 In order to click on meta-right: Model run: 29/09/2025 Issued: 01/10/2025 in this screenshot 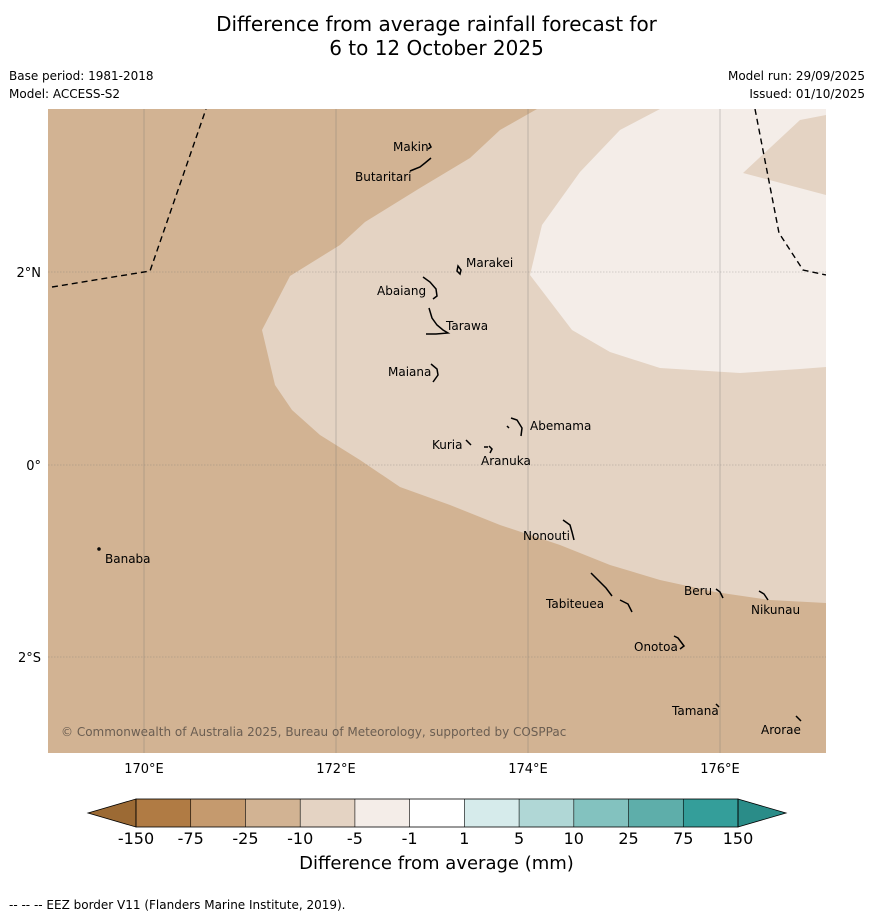, I will do `click(796, 85)`.